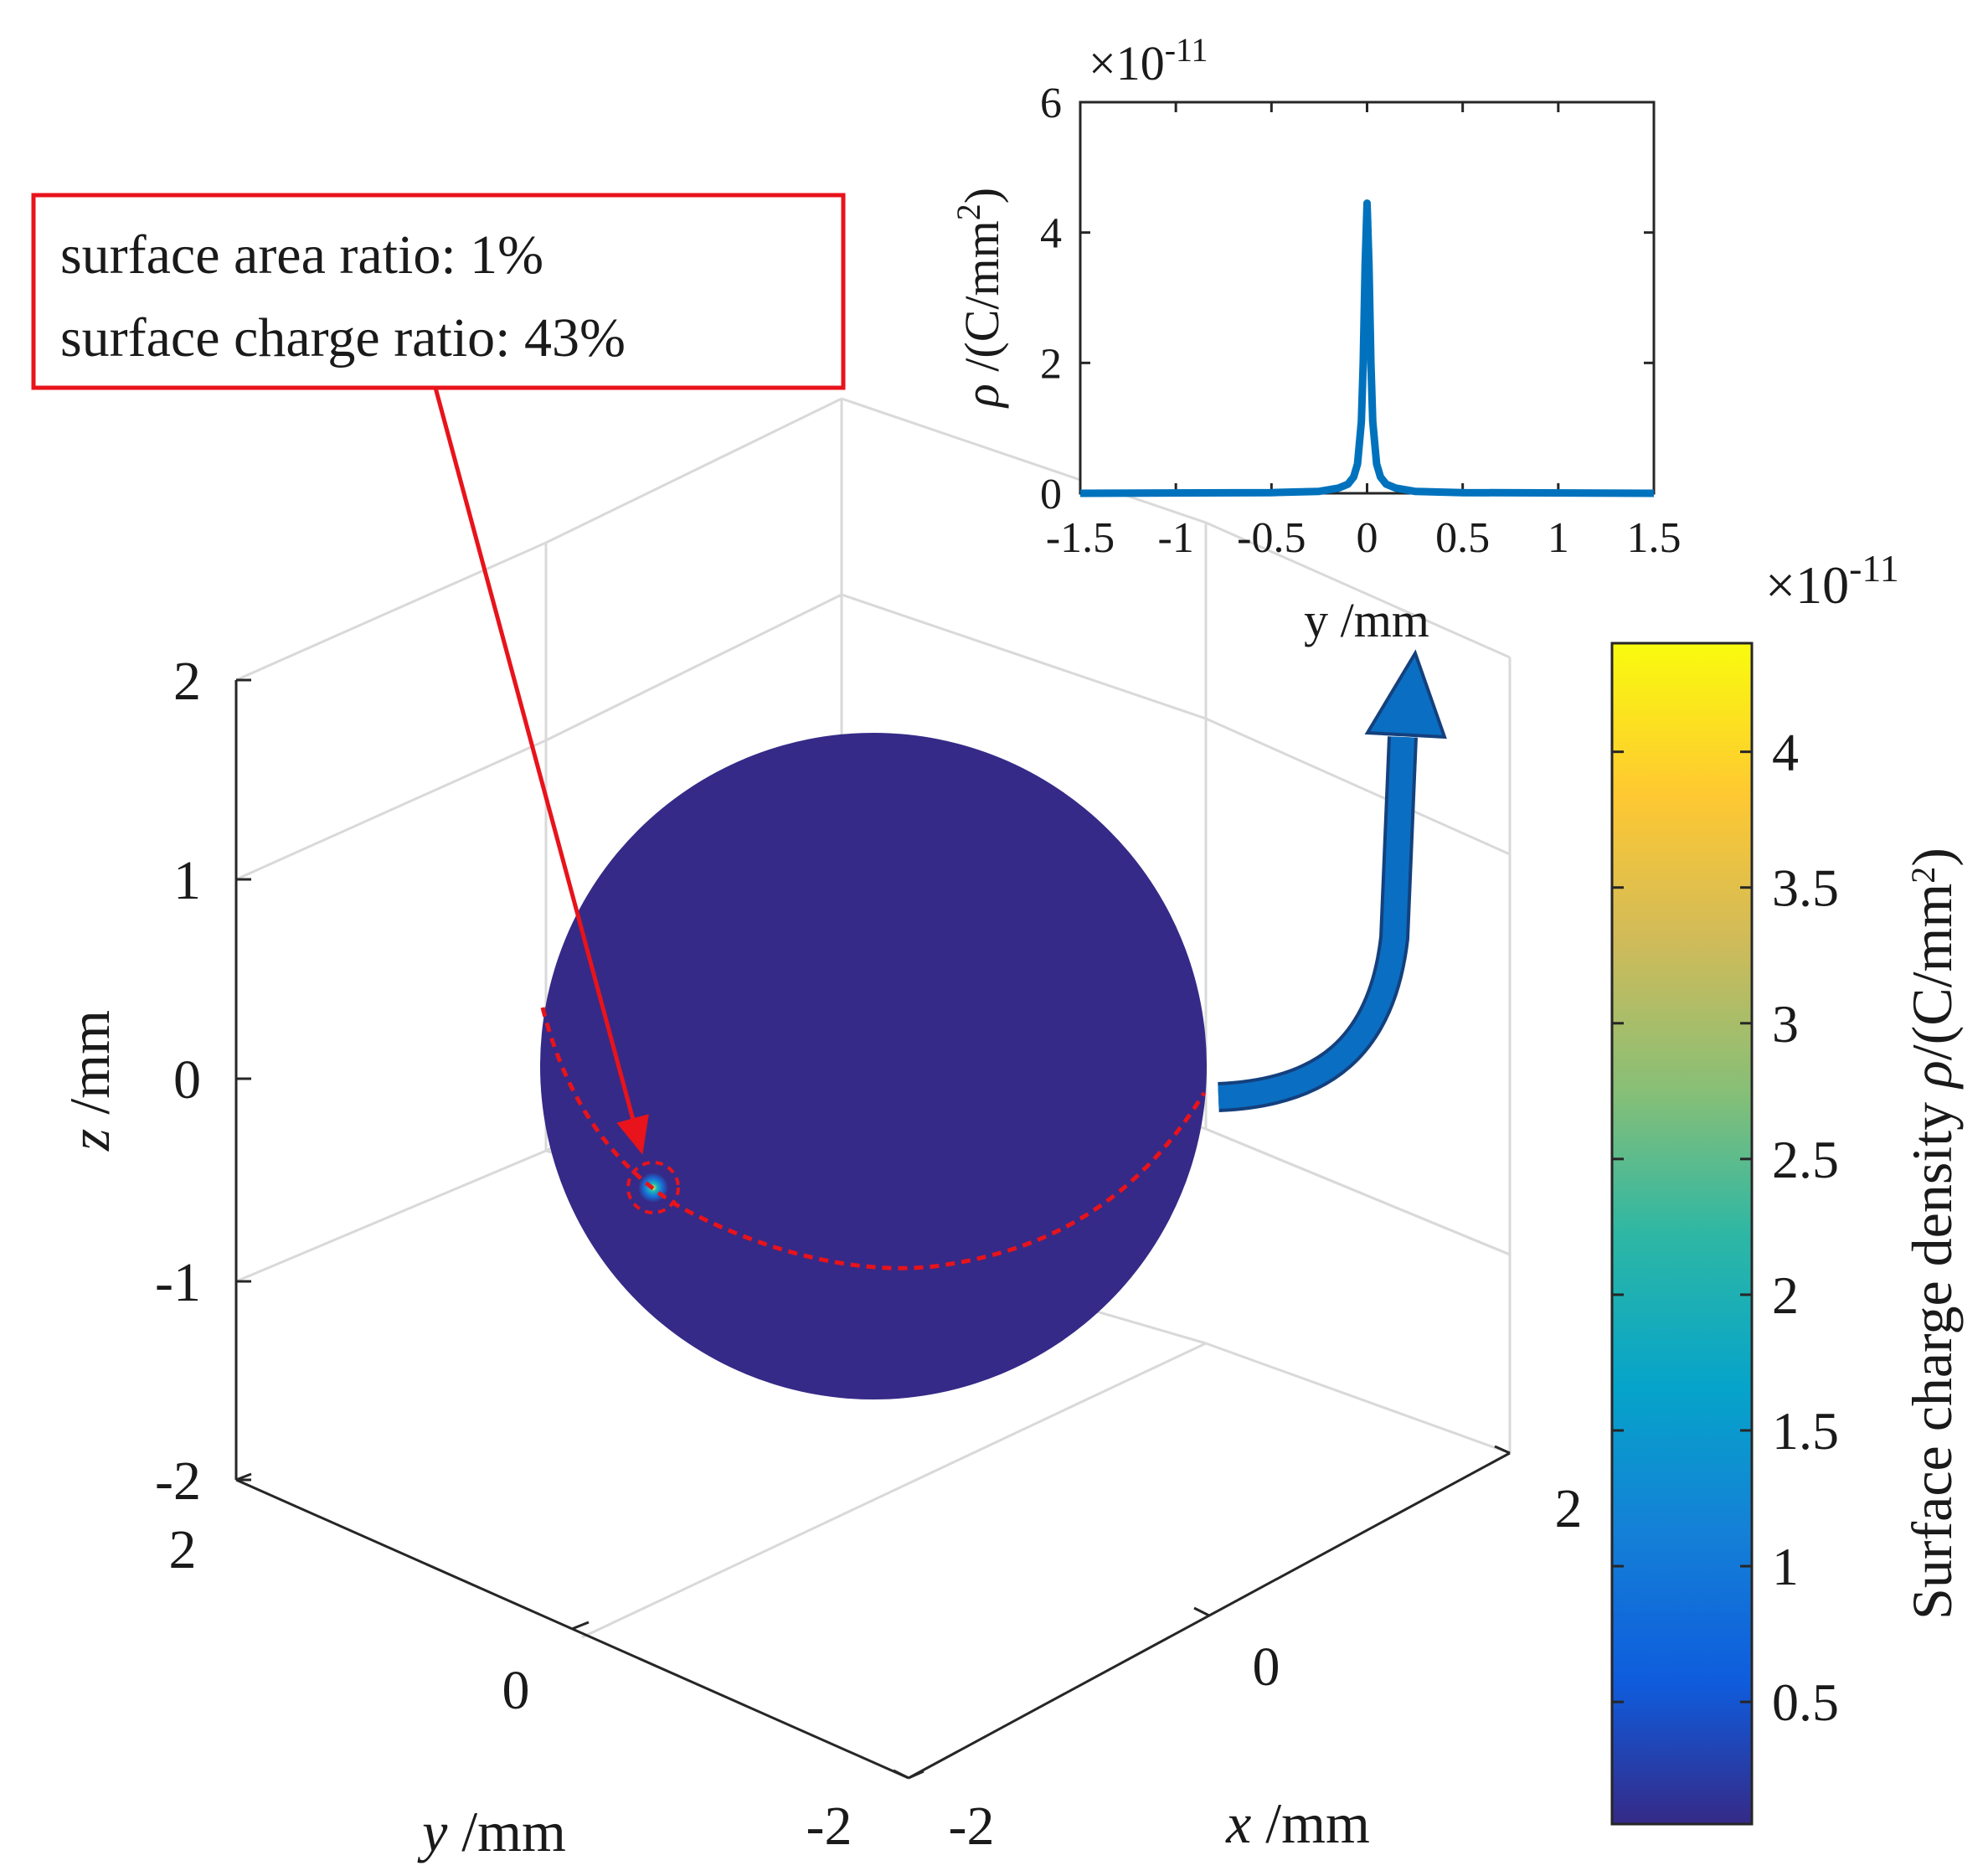  I want to click on sphere-surface, so click(873, 1066).